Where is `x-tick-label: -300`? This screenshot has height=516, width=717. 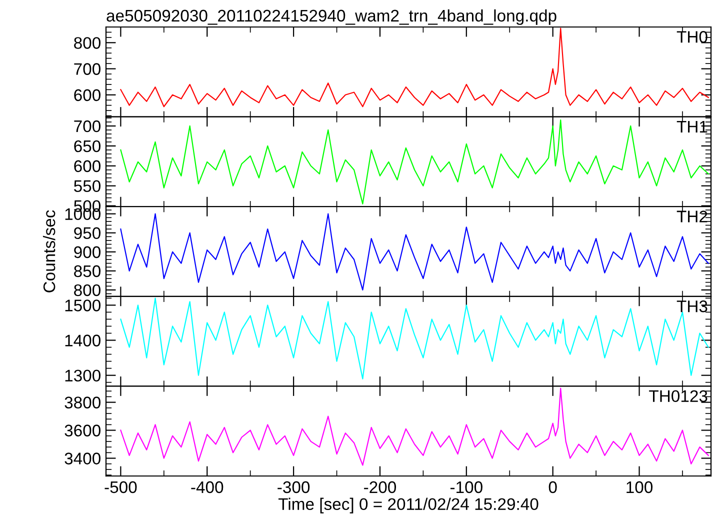
x-tick-label: -300 is located at coordinates (294, 487).